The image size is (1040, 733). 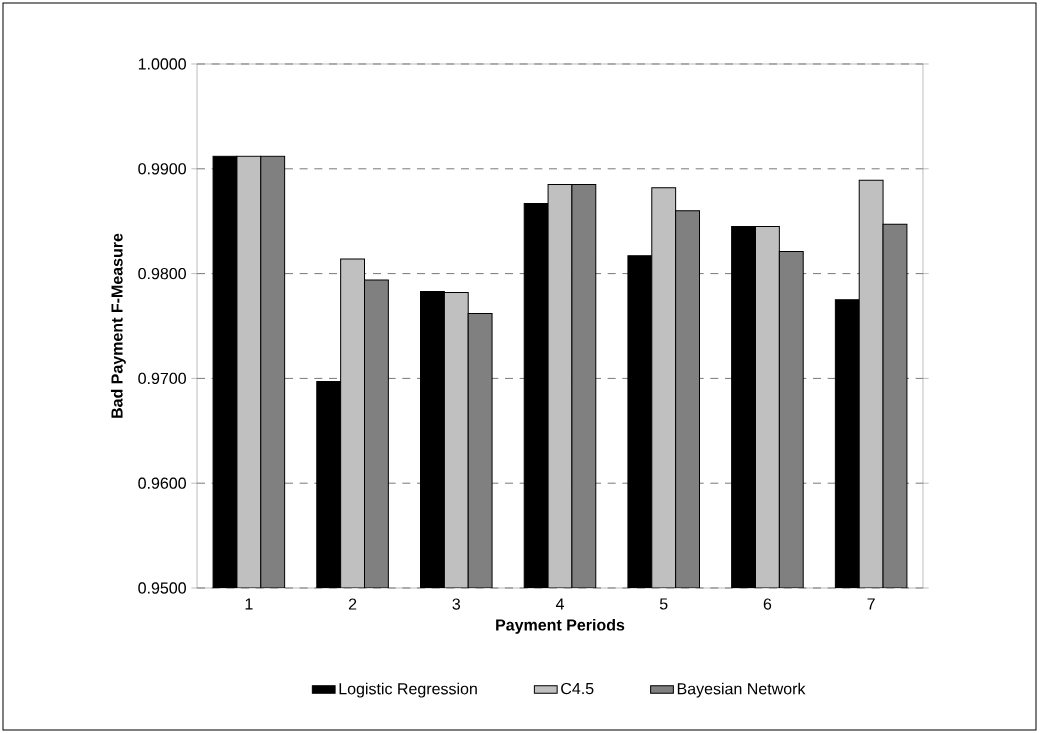 I want to click on y-tick-label: 0.9900, so click(x=162, y=169).